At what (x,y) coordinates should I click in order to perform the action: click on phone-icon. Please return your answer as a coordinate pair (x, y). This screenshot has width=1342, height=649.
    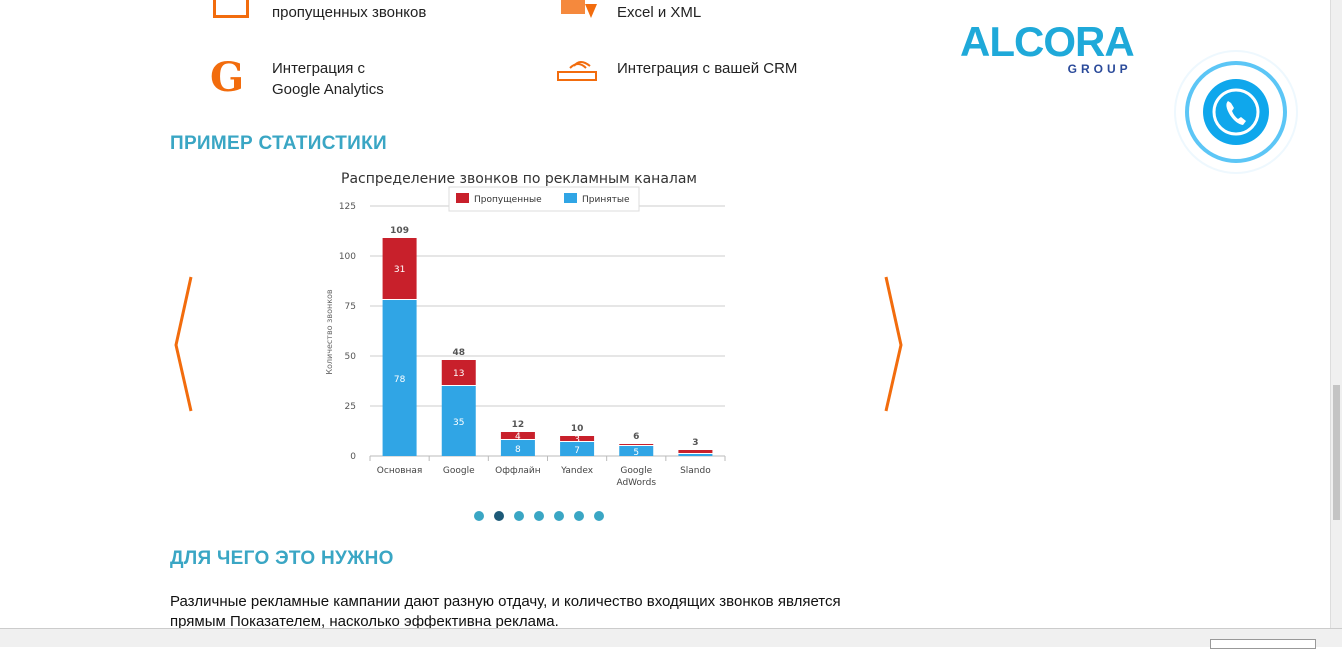
    Looking at the image, I should click on (1236, 112).